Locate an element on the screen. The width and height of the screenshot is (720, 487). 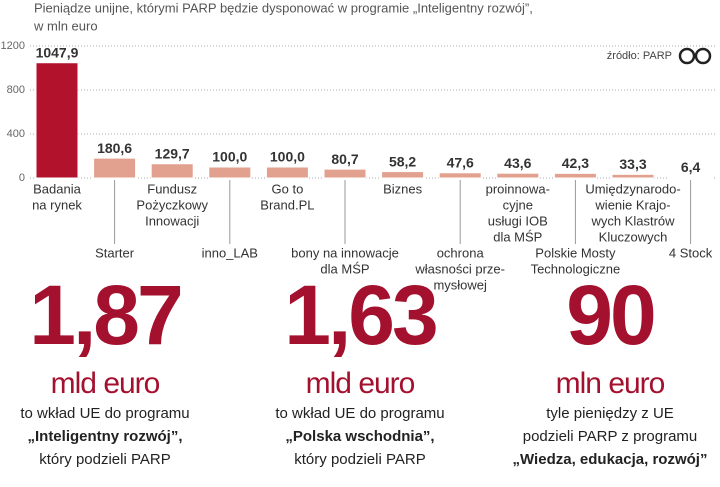
y-tick-label: 0 is located at coordinates (22, 178).